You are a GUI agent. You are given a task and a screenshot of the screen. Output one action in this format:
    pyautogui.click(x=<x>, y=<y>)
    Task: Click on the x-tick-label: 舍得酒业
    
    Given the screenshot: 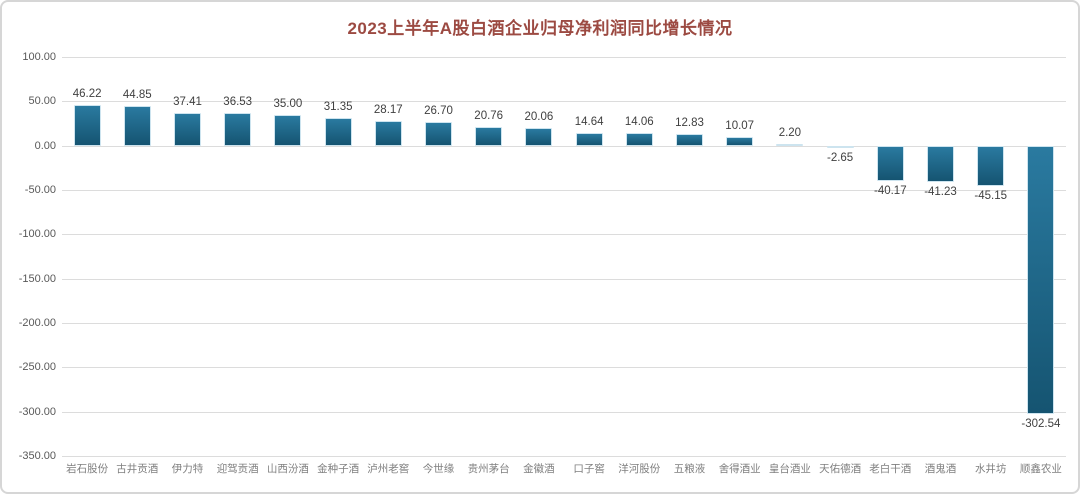 What is the action you would take?
    pyautogui.click(x=739, y=469)
    